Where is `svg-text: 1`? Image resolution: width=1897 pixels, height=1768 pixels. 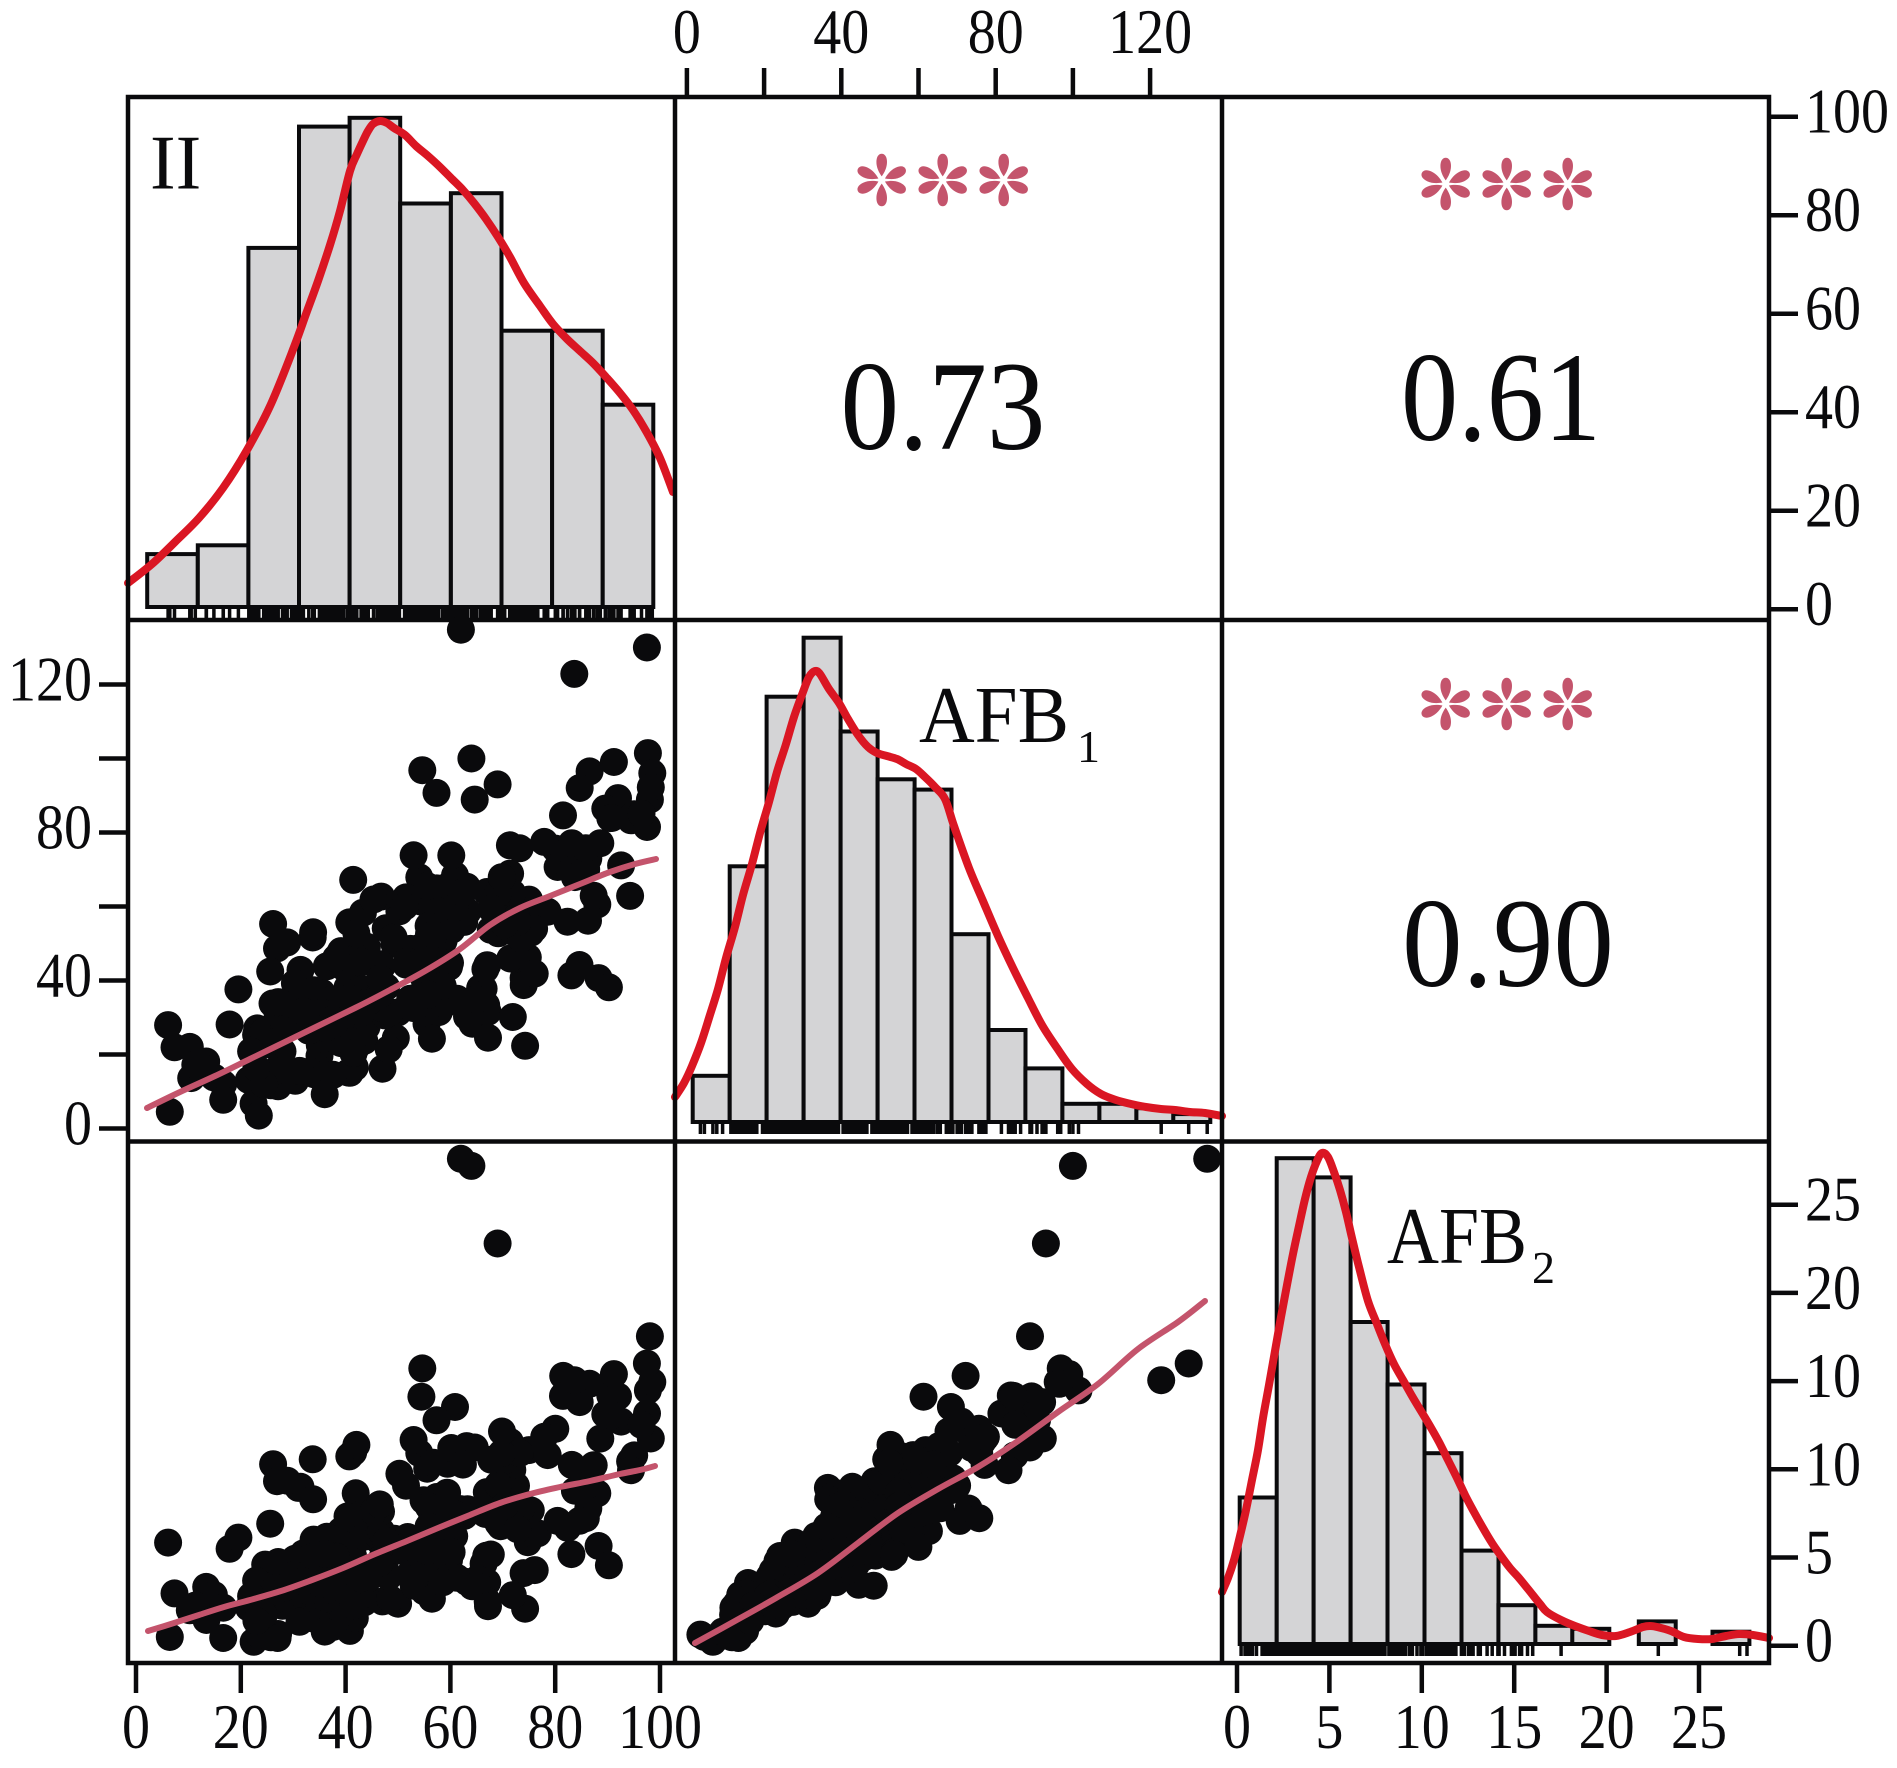 svg-text: 1 is located at coordinates (1088, 746).